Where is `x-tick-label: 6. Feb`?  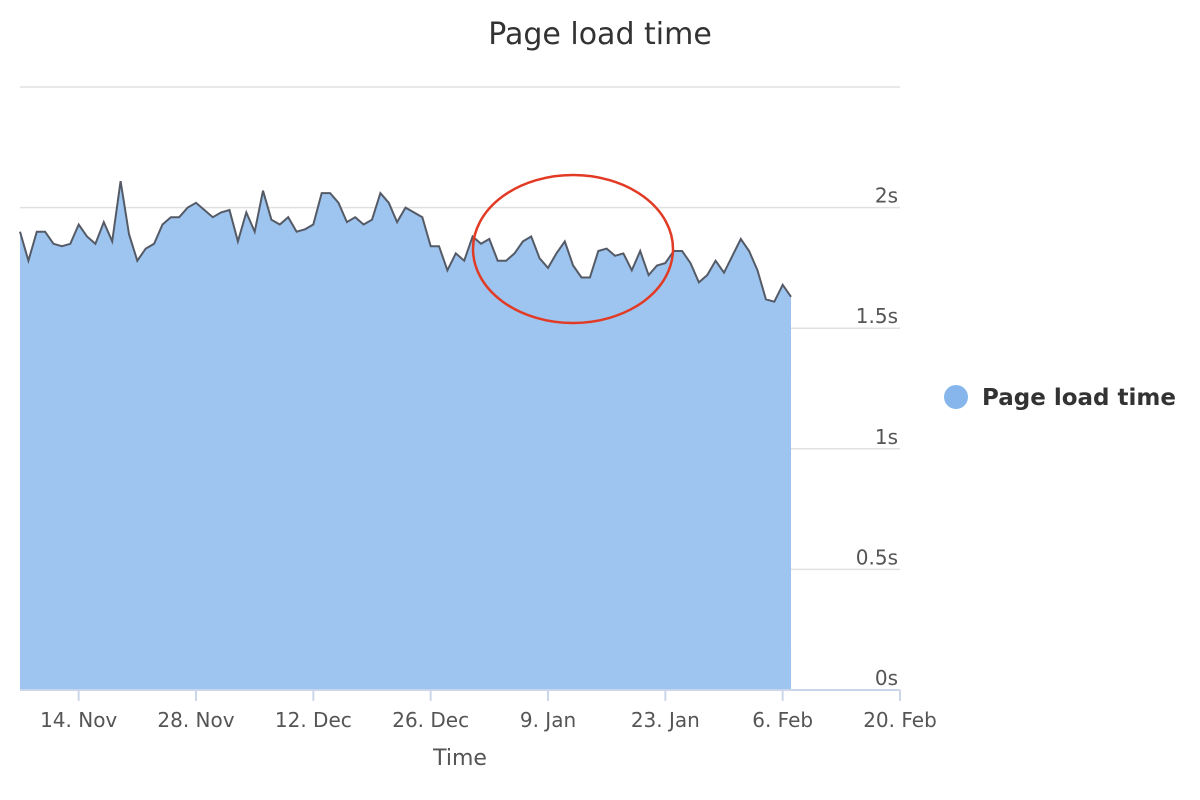
x-tick-label: 6. Feb is located at coordinates (782, 720).